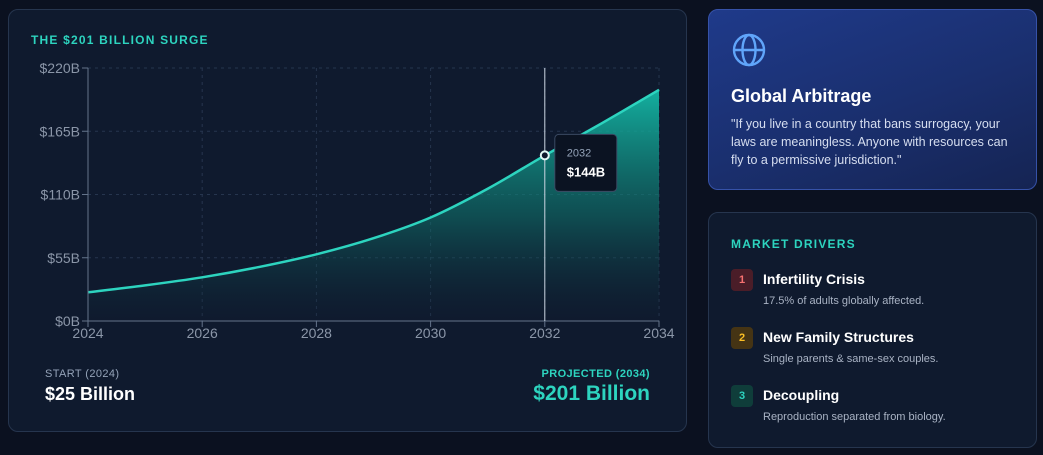 This screenshot has height=455, width=1043. I want to click on projected-value: $201 Billion, so click(591, 393).